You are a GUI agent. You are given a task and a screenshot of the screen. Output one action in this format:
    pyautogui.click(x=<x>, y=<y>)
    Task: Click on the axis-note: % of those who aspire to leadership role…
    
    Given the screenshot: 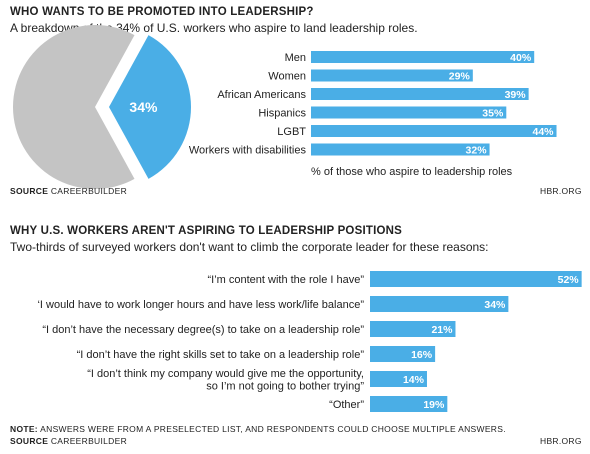 What is the action you would take?
    pyautogui.click(x=412, y=172)
    